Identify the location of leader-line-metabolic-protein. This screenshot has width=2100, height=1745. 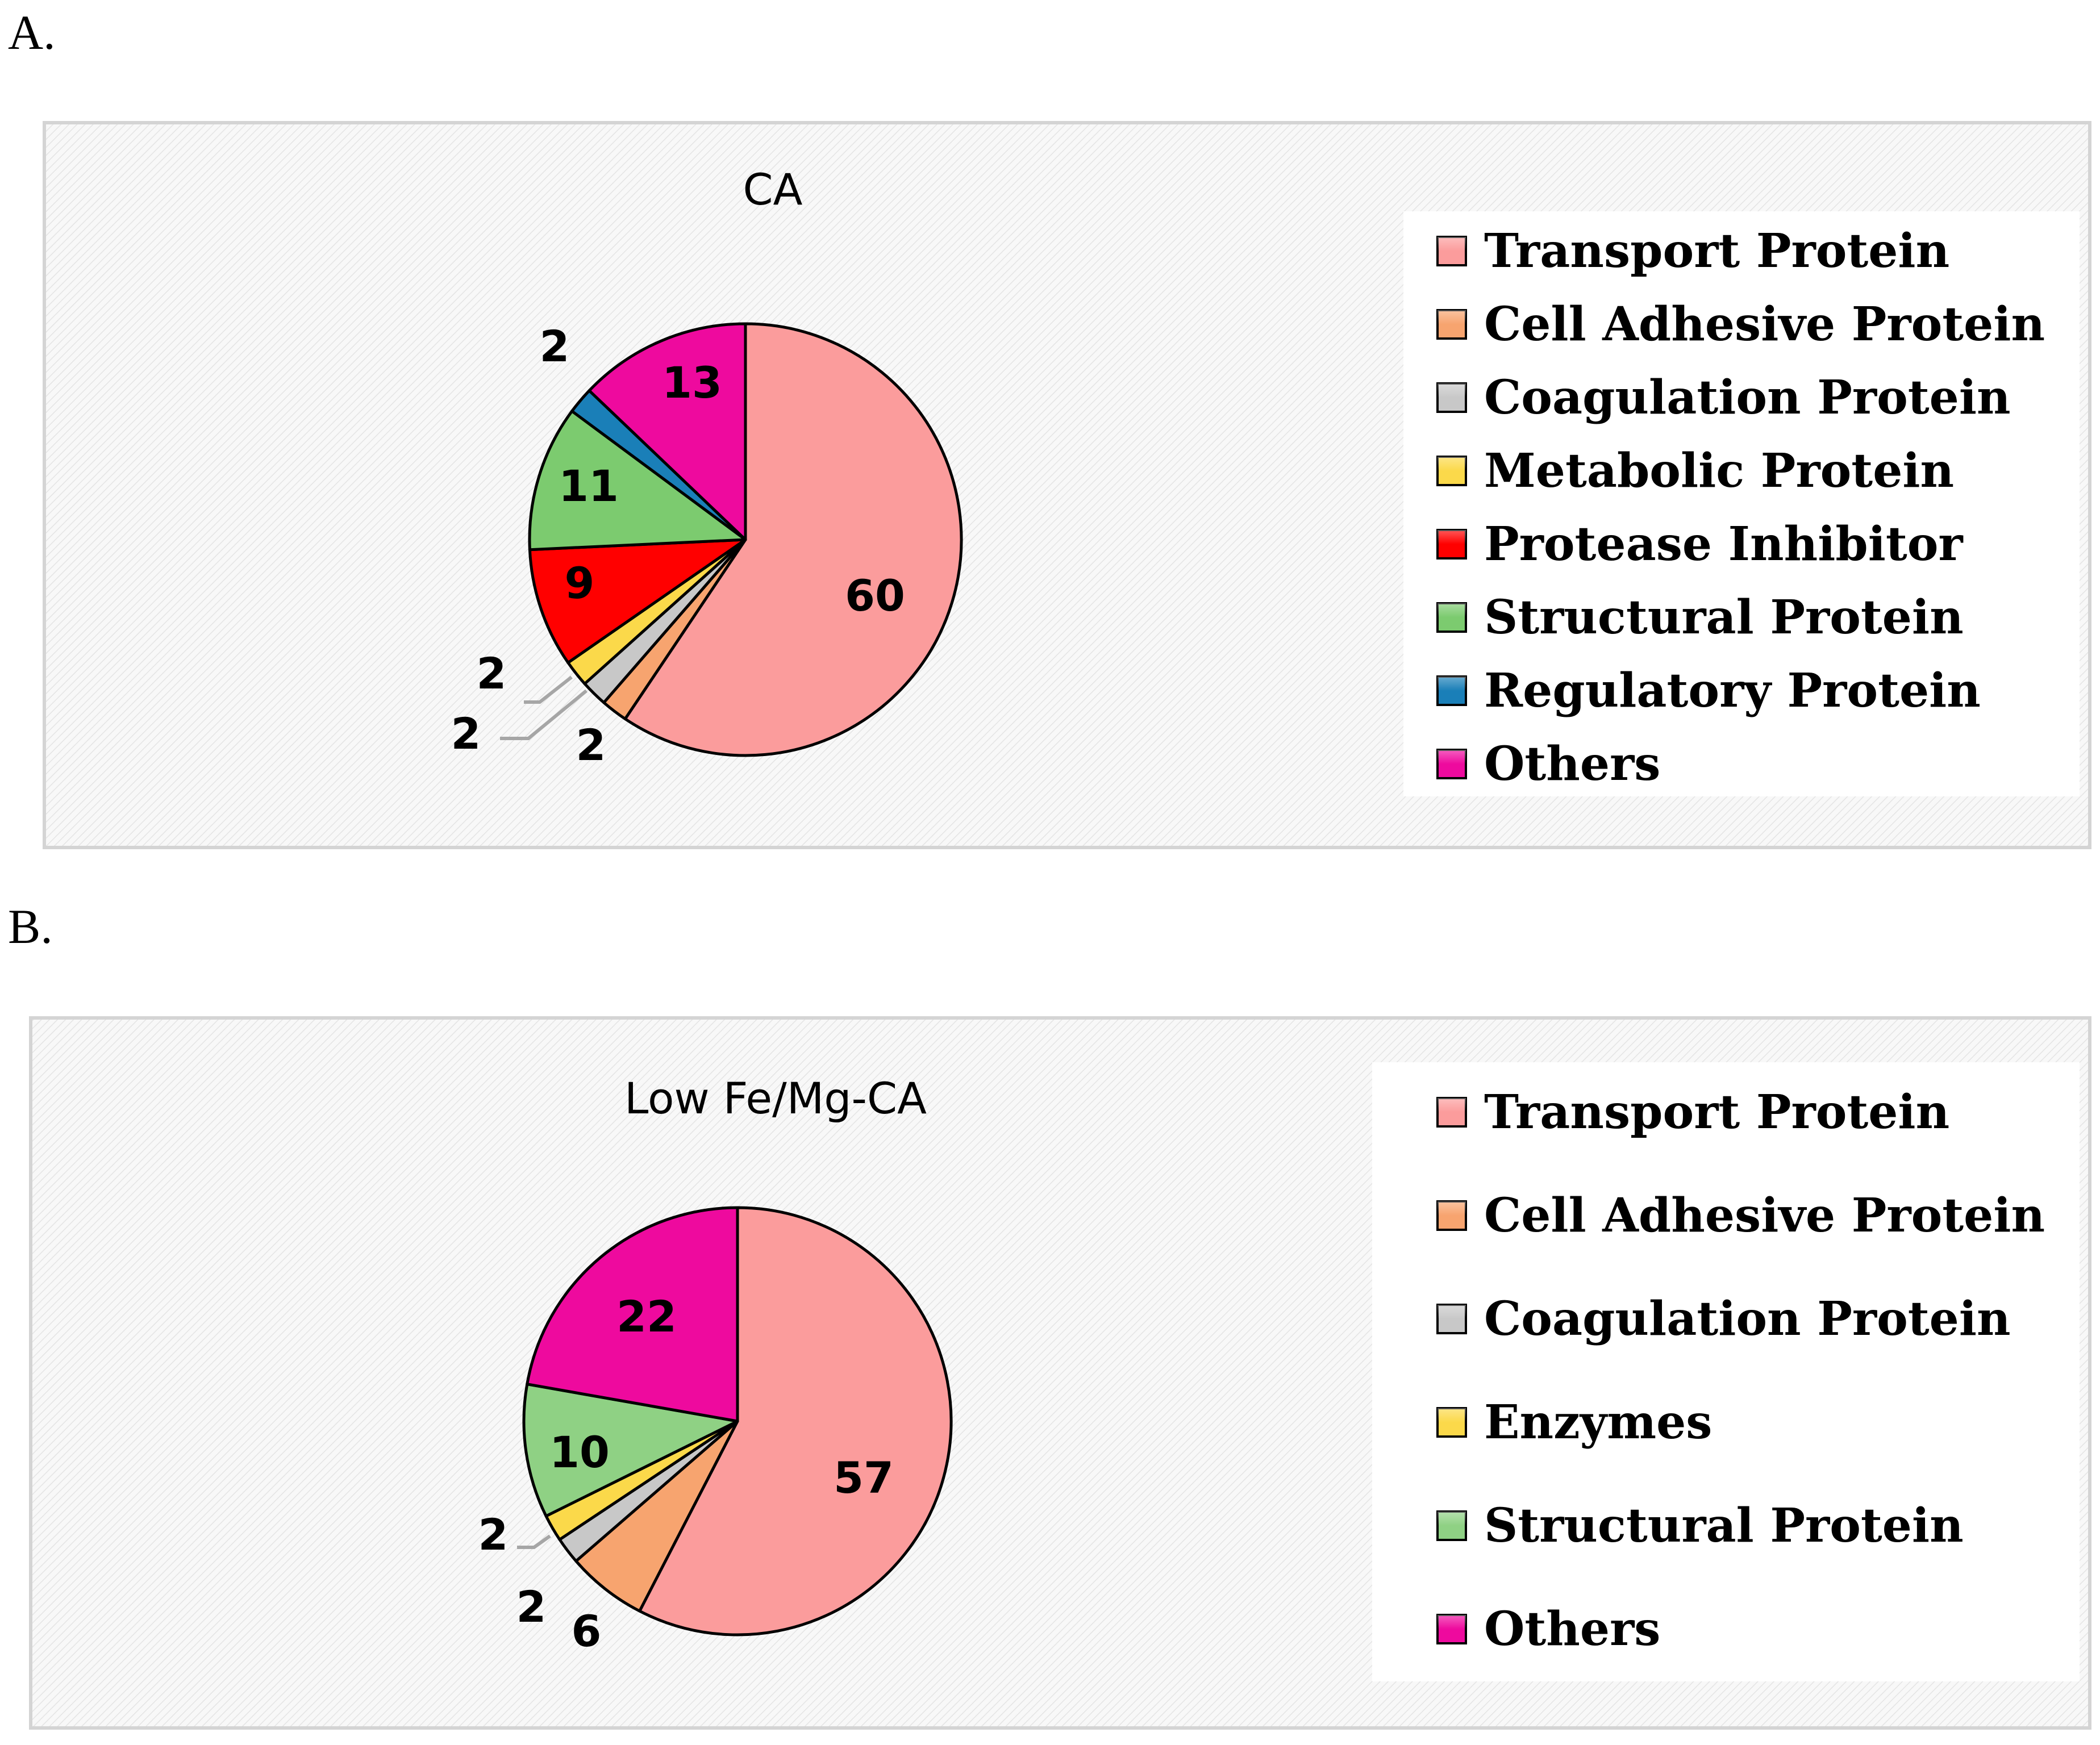
(548, 689).